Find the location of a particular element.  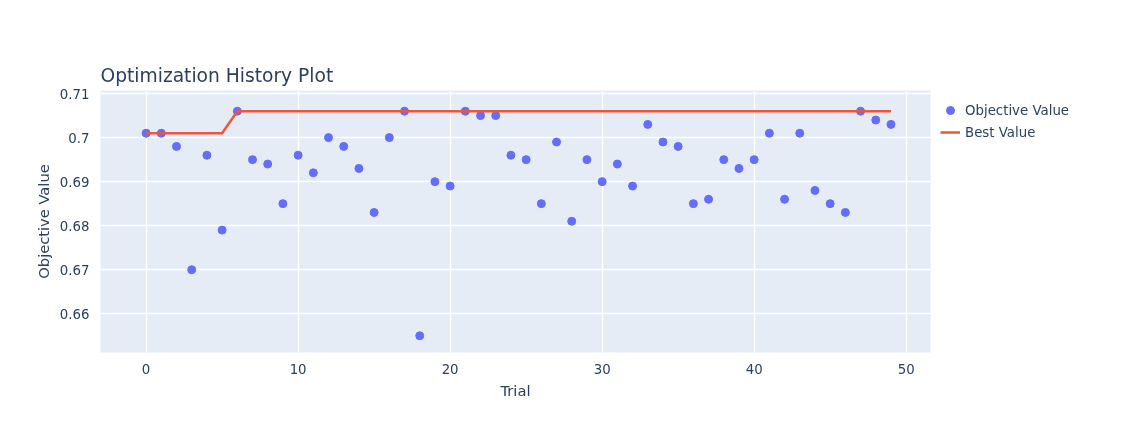

x-tick-label: 0 is located at coordinates (146, 369).